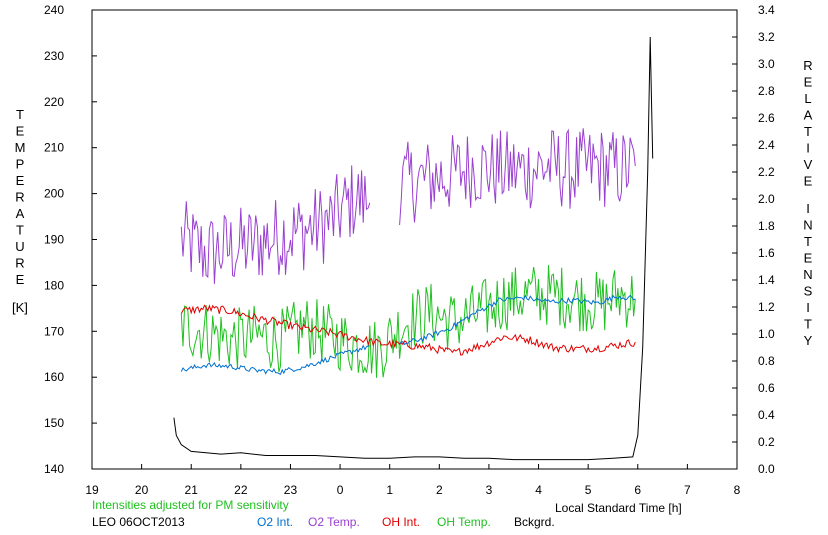  I want to click on left-tick-label: 230, so click(54, 56).